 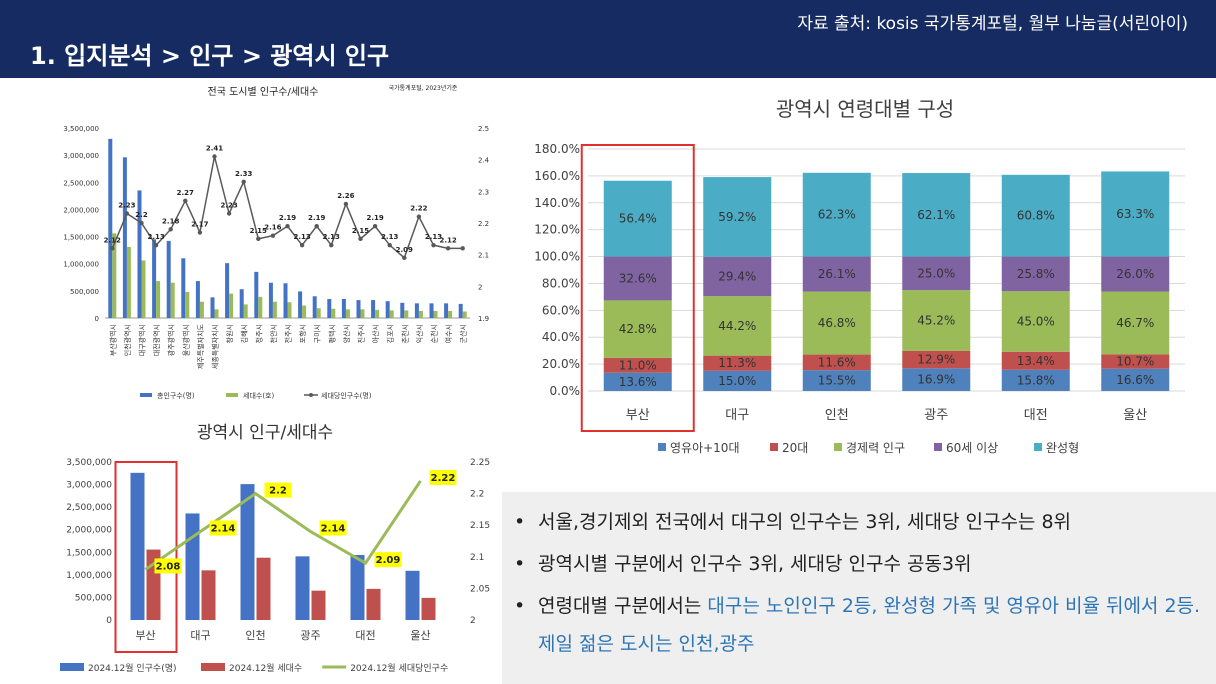 I want to click on data-label: 2.15, so click(x=360, y=231).